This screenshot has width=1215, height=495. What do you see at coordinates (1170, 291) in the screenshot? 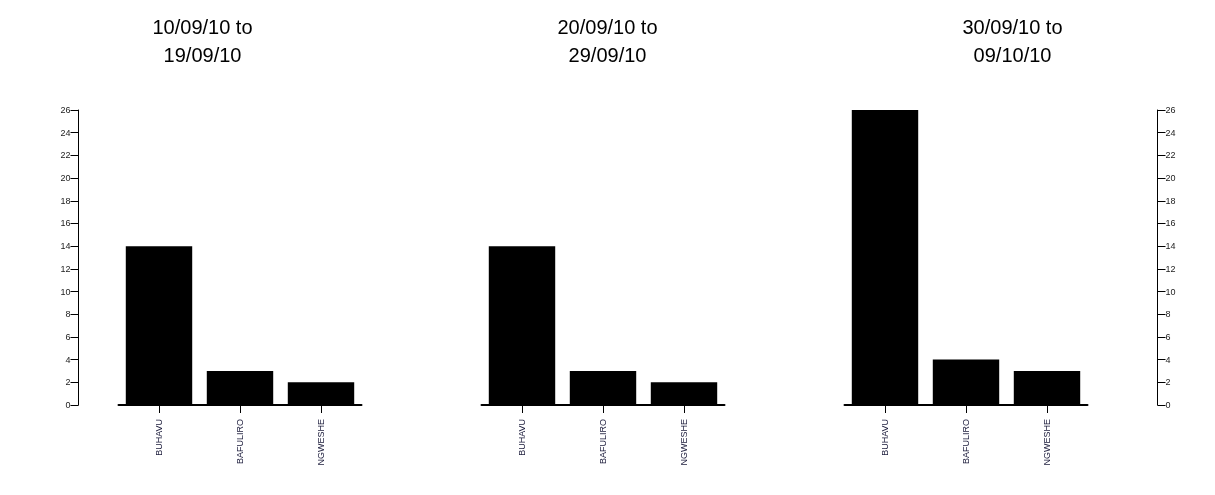
I see `y2-tick-label: 10` at bounding box center [1170, 291].